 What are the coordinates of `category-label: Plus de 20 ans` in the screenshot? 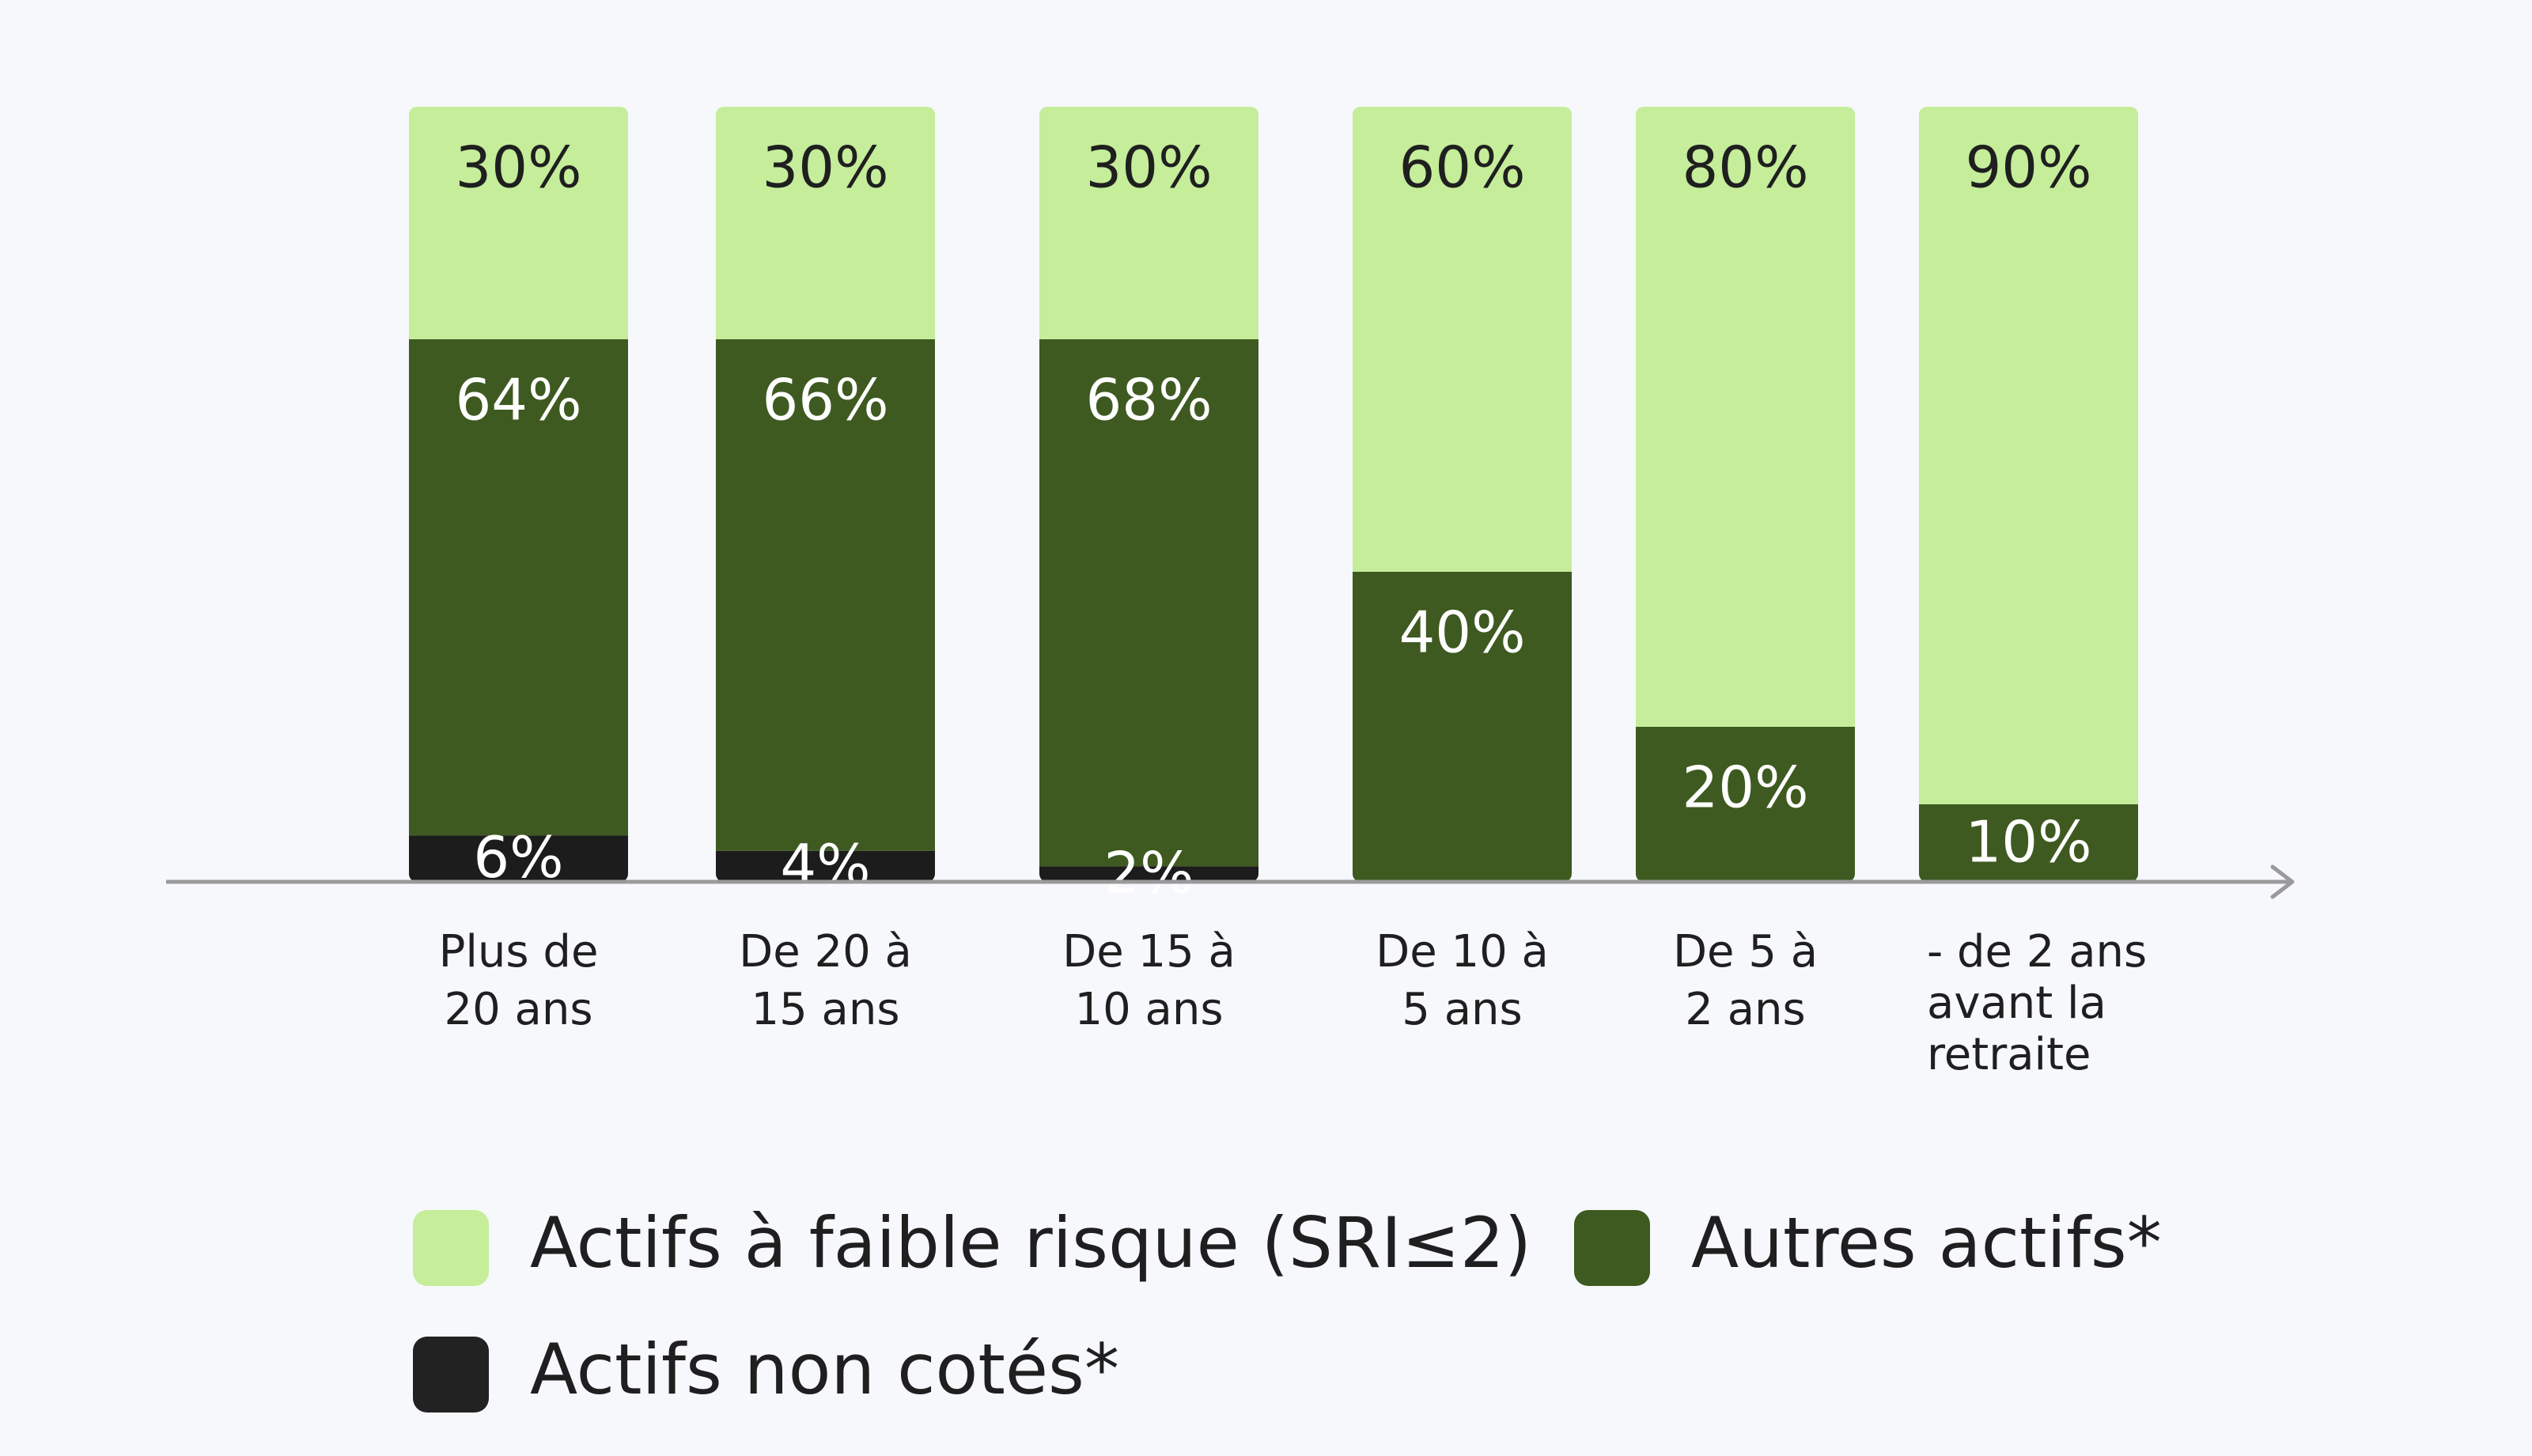 It's located at (519, 980).